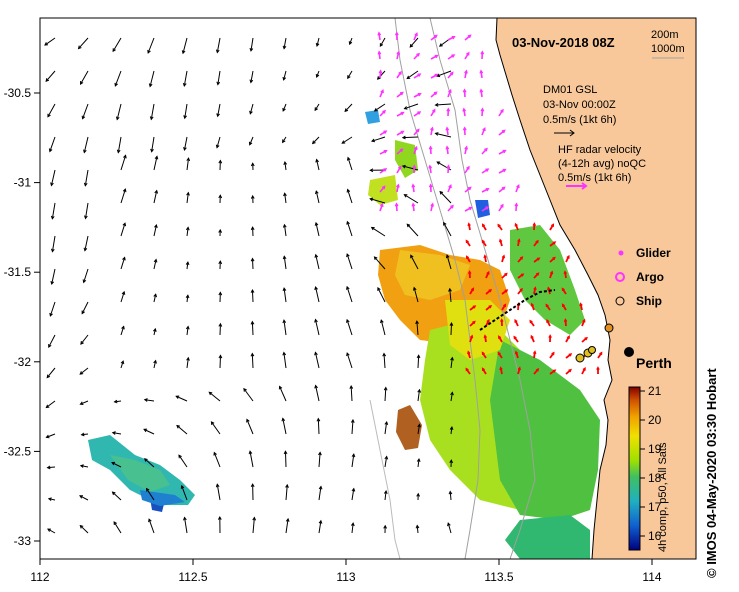 This screenshot has width=739, height=592. I want to click on colorbar-tick-label: 17, so click(655, 507).